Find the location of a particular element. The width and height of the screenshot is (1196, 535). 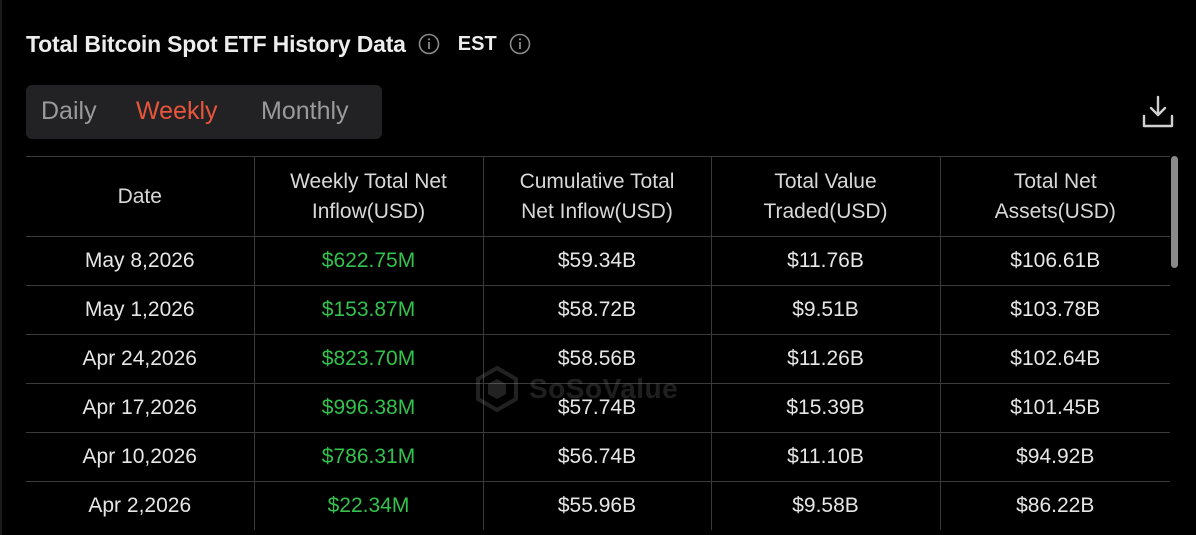

weekly-inflow-cell: $153.87M is located at coordinates (368, 310).